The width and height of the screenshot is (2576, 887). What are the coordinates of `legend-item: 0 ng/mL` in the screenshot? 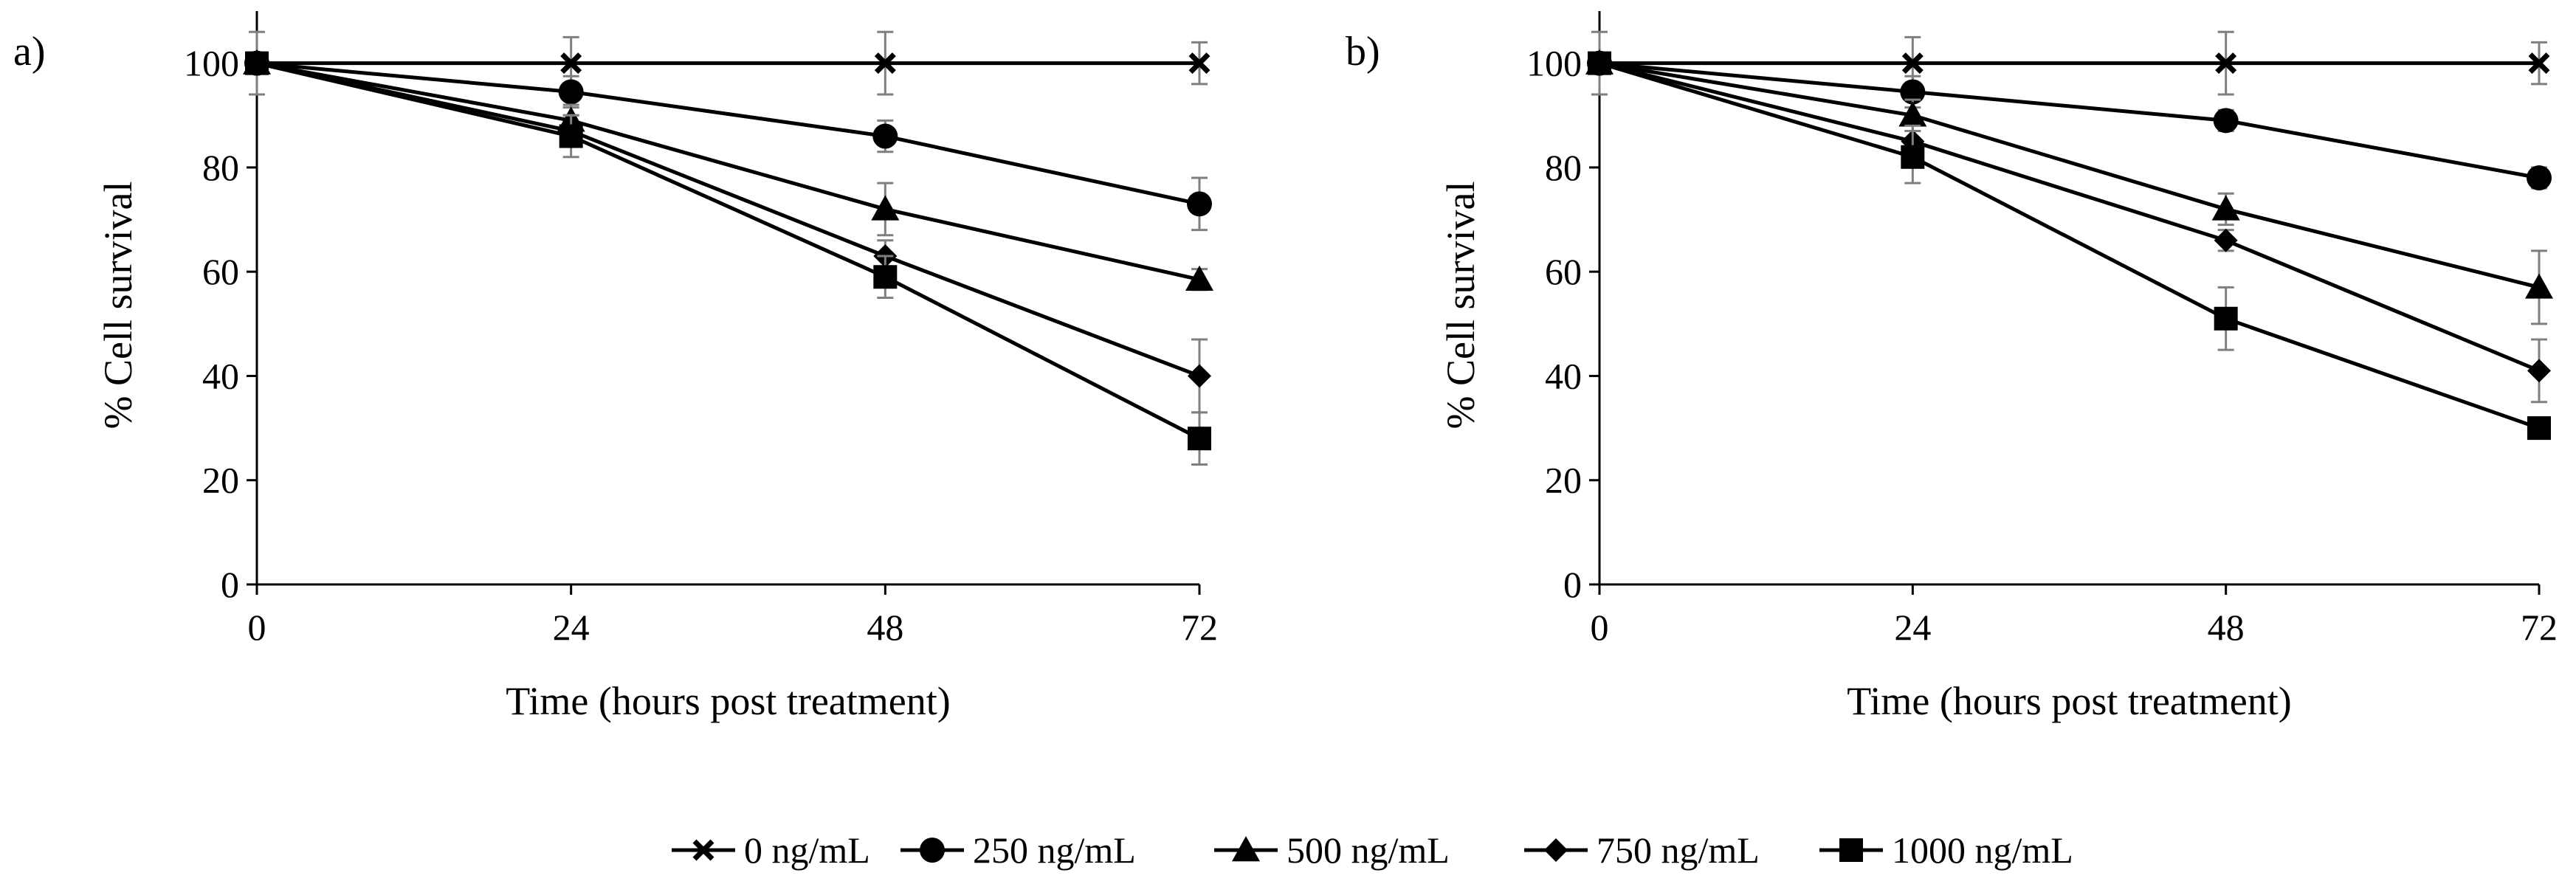 It's located at (771, 850).